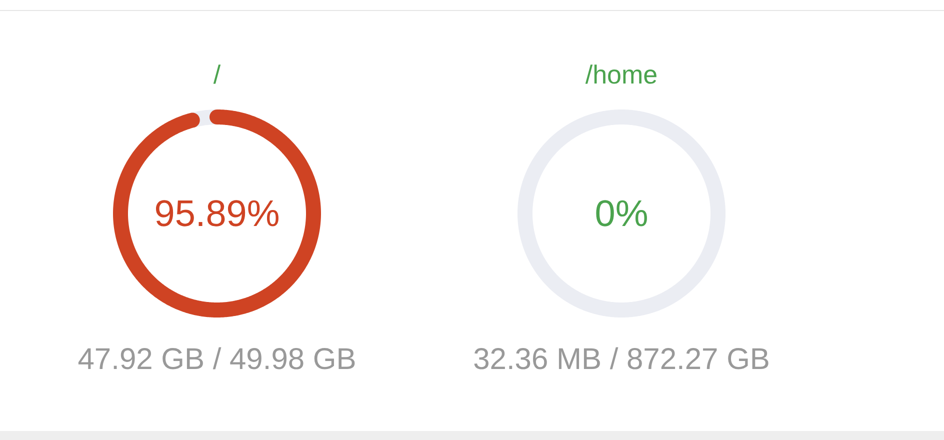 The height and width of the screenshot is (440, 944). What do you see at coordinates (217, 75) in the screenshot?
I see `chart-title: /` at bounding box center [217, 75].